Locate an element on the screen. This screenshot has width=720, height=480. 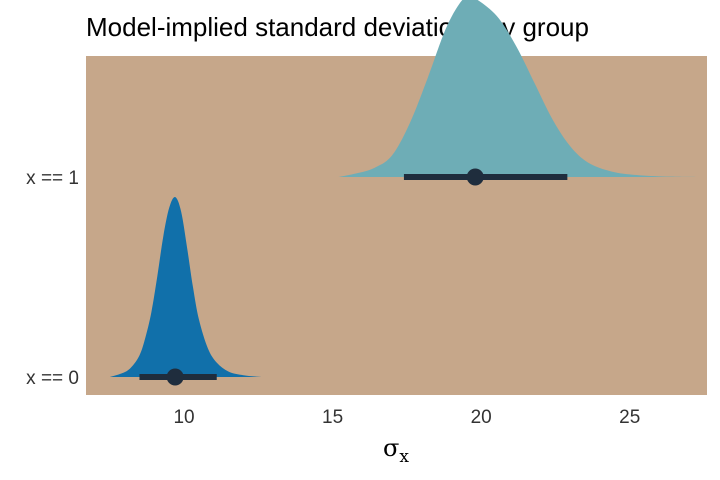
x-axis: 10 15 20 25 is located at coordinates (406, 417).